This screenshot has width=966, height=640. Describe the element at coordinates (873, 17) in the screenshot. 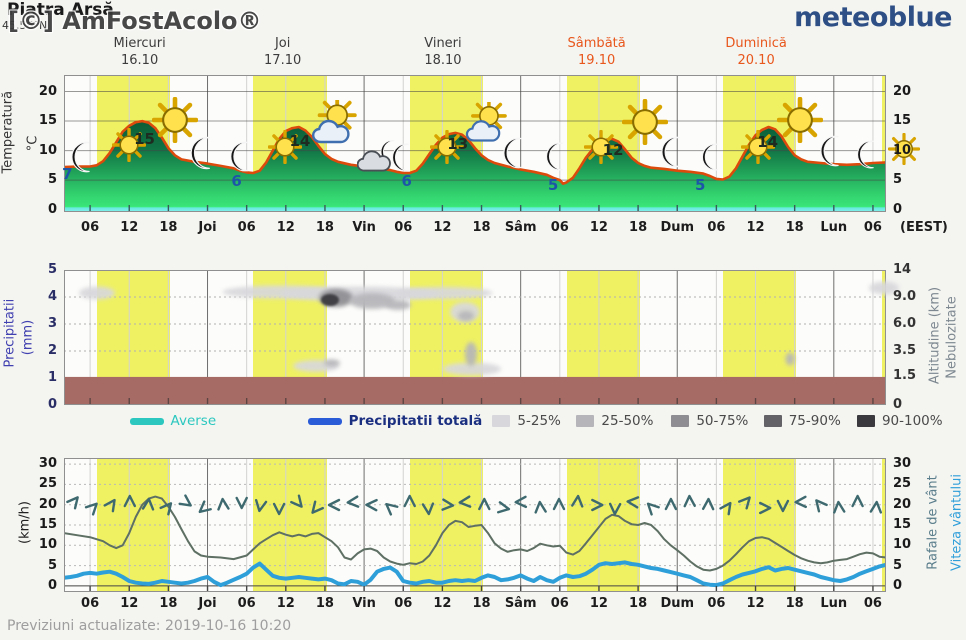

I see `meteoblue-logo: meteoblue` at that location.